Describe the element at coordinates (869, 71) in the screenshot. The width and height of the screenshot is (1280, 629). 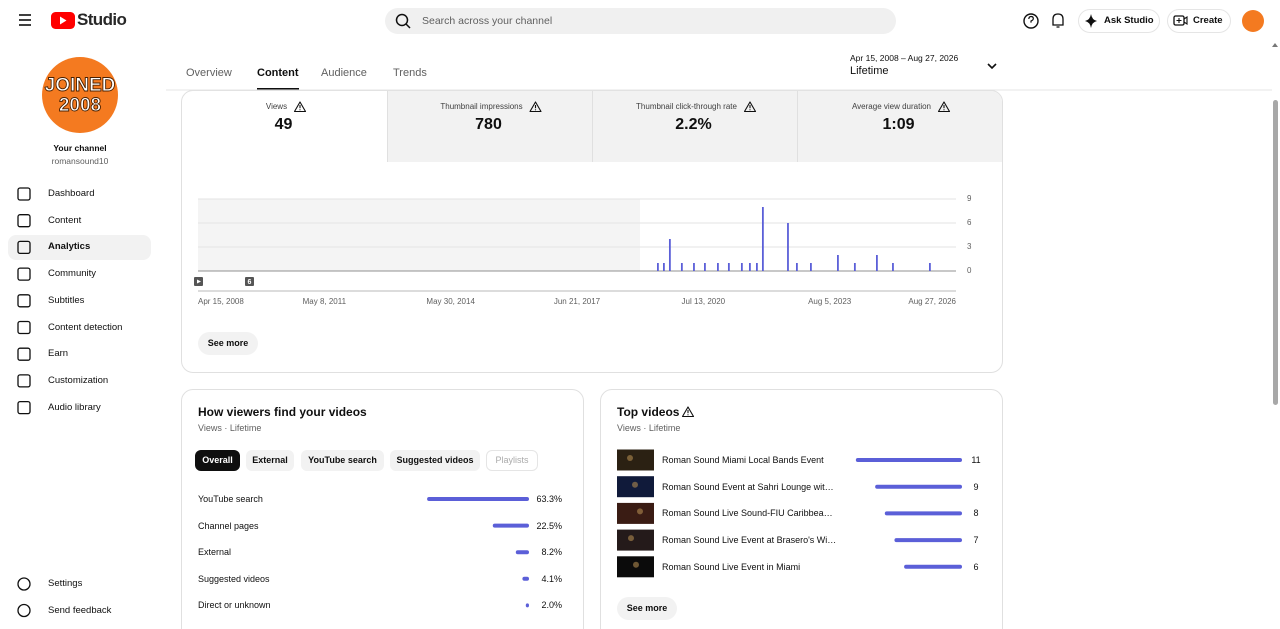
I see `date-period: Lifetime` at that location.